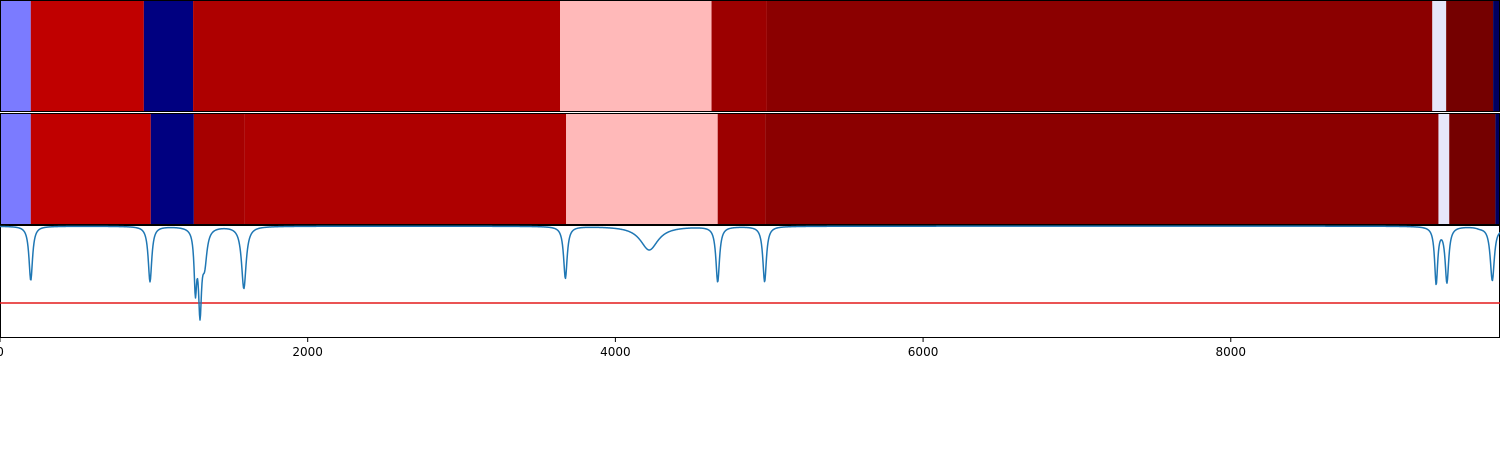  Describe the element at coordinates (1230, 352) in the screenshot. I see `x-tick-label: 8000` at that location.